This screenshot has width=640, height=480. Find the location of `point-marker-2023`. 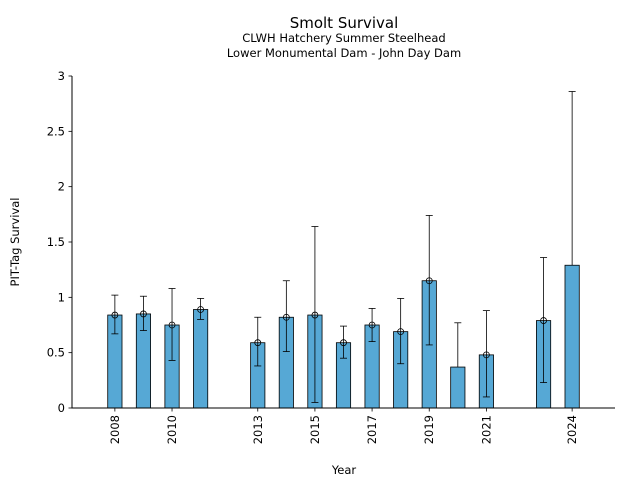

point-marker-2023 is located at coordinates (543, 320).